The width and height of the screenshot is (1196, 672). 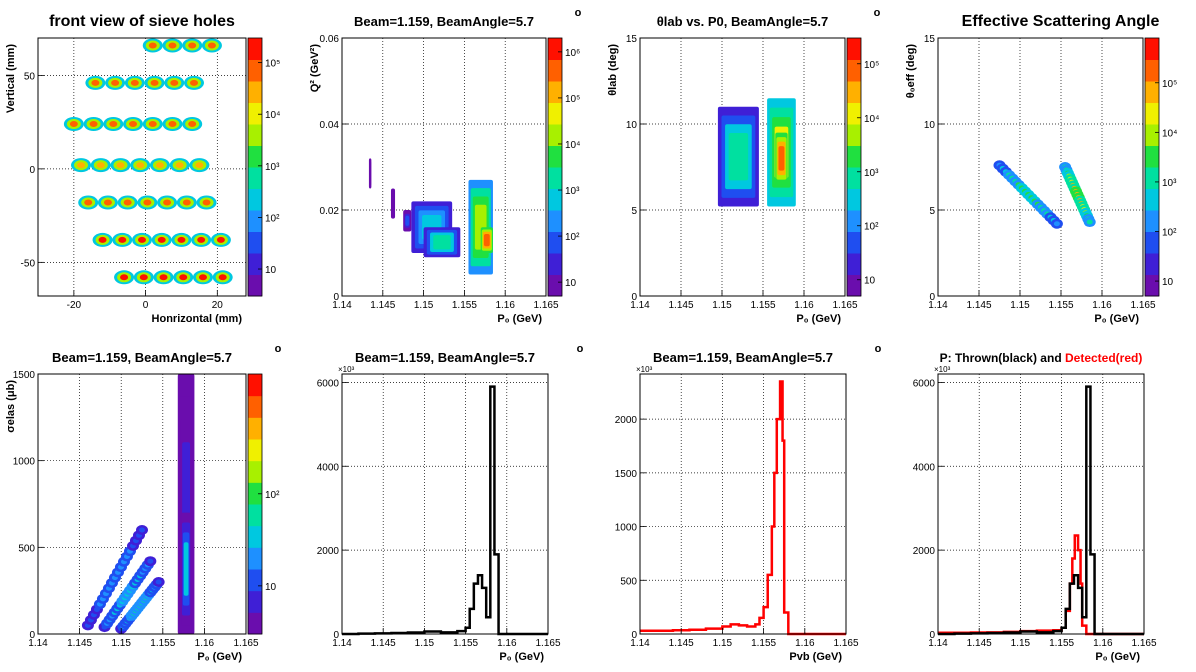 What do you see at coordinates (142, 357) in the screenshot?
I see `chart-title: Beam=1.159, BeamAngle=5.7` at bounding box center [142, 357].